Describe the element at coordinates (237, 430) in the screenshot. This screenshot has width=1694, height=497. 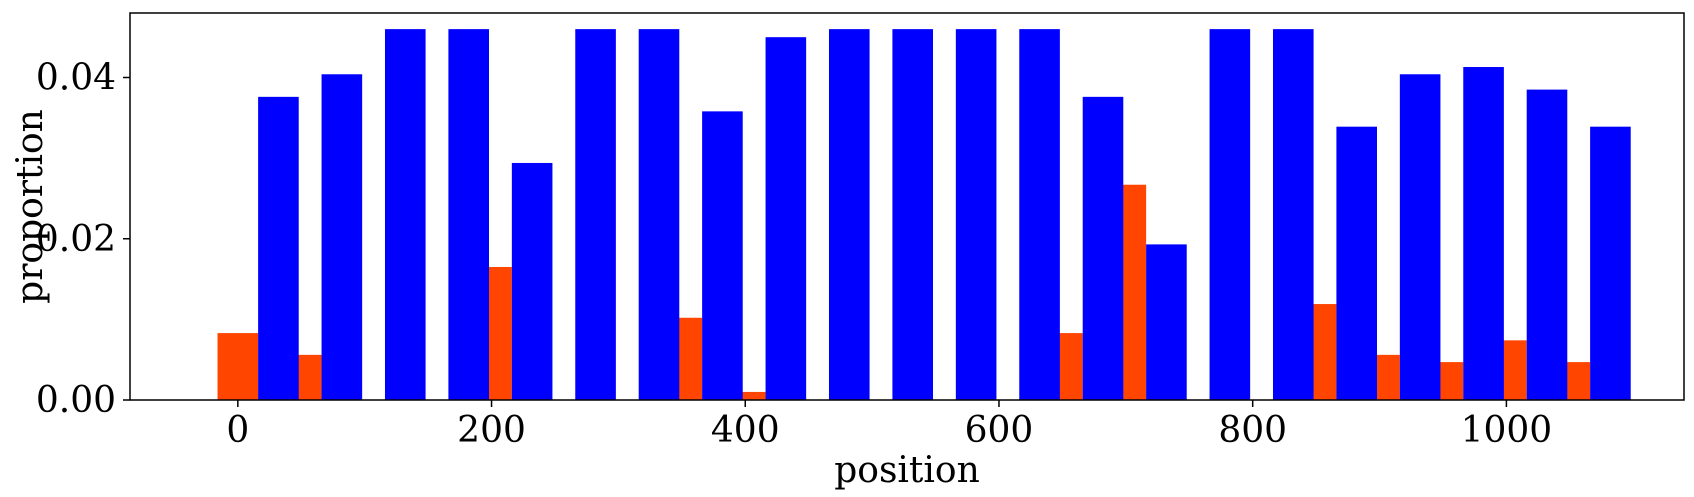
I see `x-tick-label: 0` at that location.